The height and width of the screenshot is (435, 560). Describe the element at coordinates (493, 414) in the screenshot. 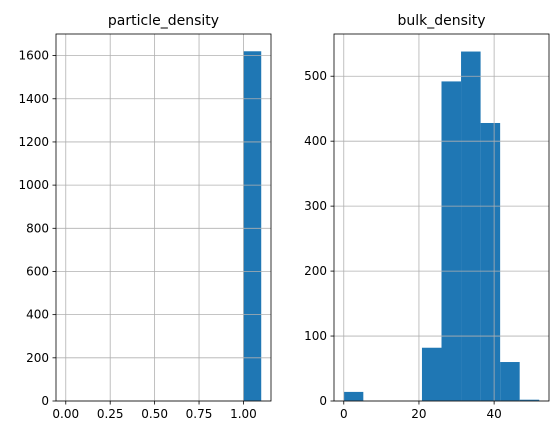

I see `bulk-density-xtick-label-2: 40` at that location.